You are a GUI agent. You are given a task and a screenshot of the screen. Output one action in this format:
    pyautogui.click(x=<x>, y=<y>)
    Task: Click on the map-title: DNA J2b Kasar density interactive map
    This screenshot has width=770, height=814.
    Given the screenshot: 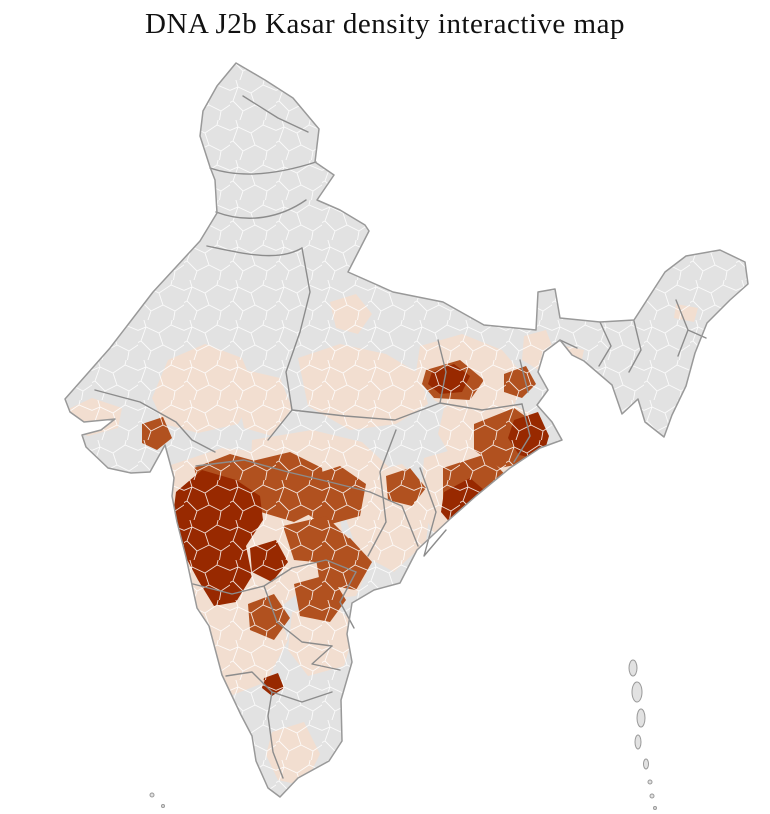 What is the action you would take?
    pyautogui.click(x=385, y=24)
    